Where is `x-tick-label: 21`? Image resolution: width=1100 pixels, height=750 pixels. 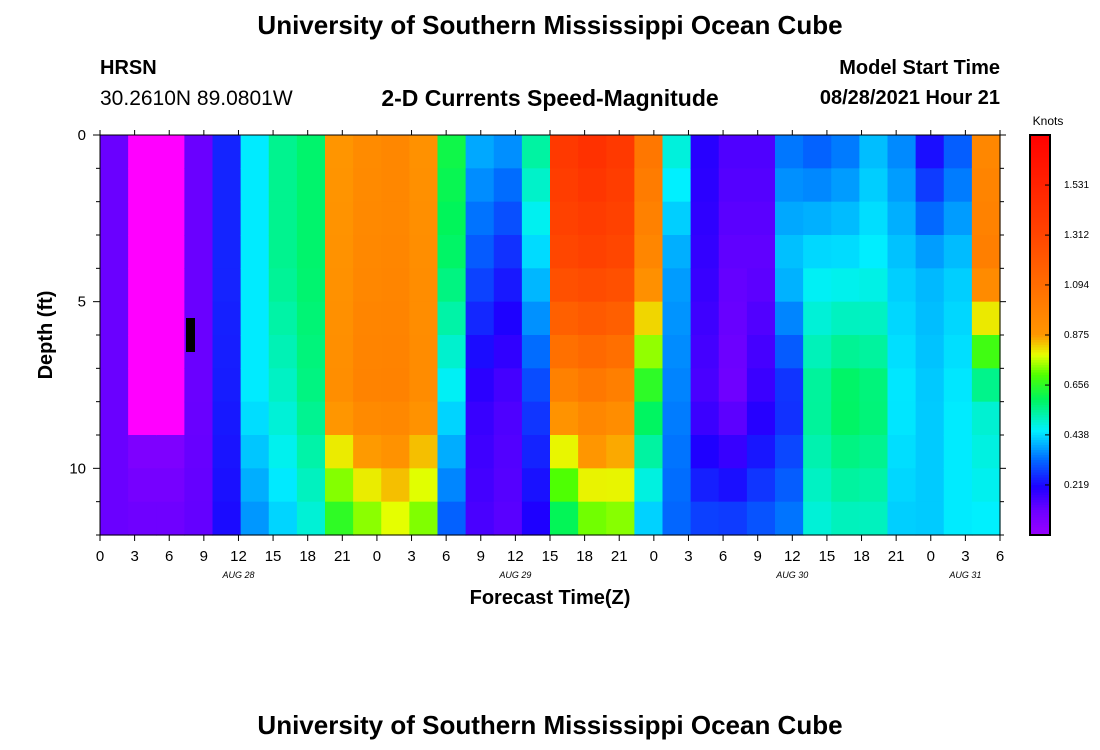 x-tick-label: 21 is located at coordinates (896, 556).